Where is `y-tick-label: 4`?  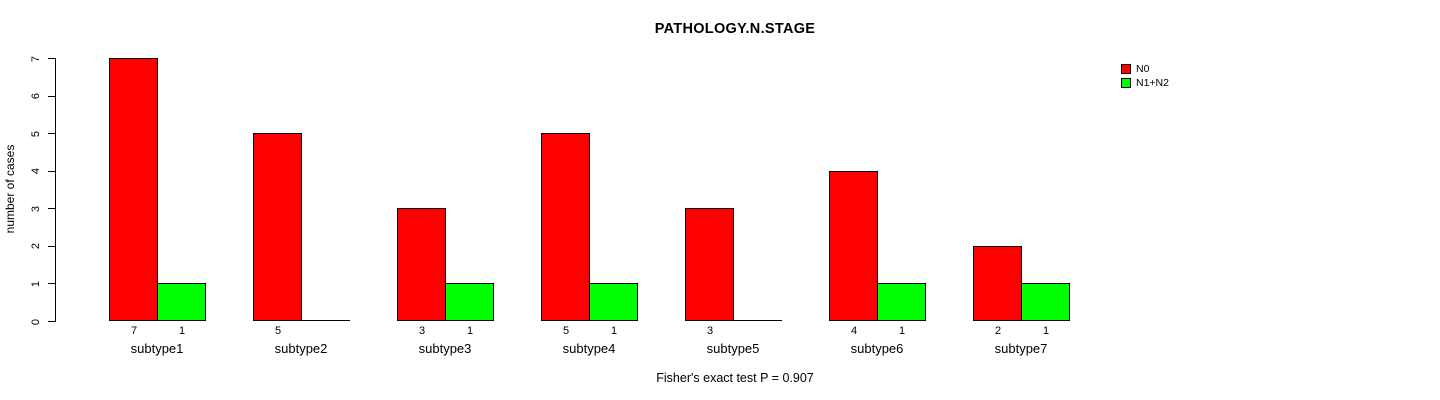 y-tick-label: 4 is located at coordinates (36, 171).